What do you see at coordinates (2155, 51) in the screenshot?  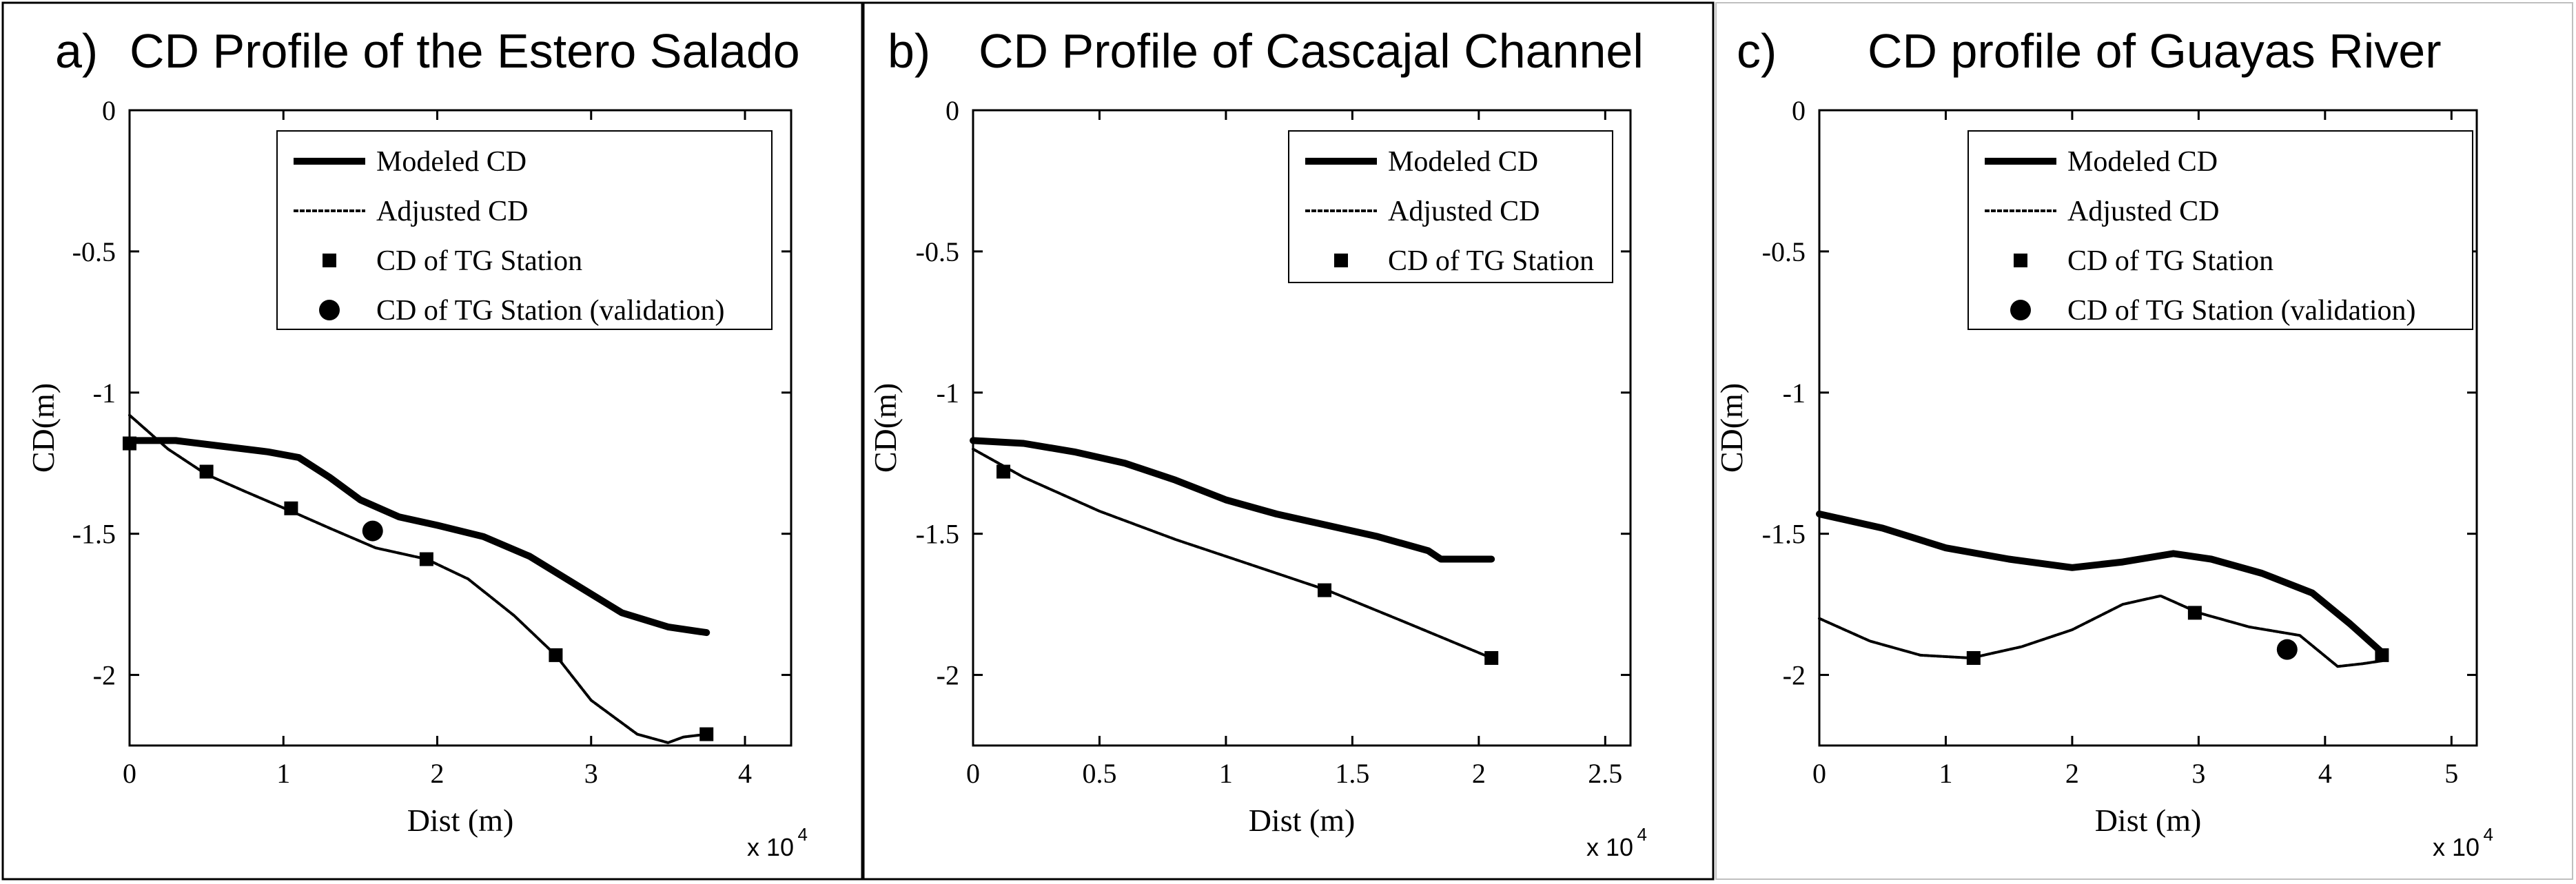 I see `panel-title: CD profile of Guayas River` at bounding box center [2155, 51].